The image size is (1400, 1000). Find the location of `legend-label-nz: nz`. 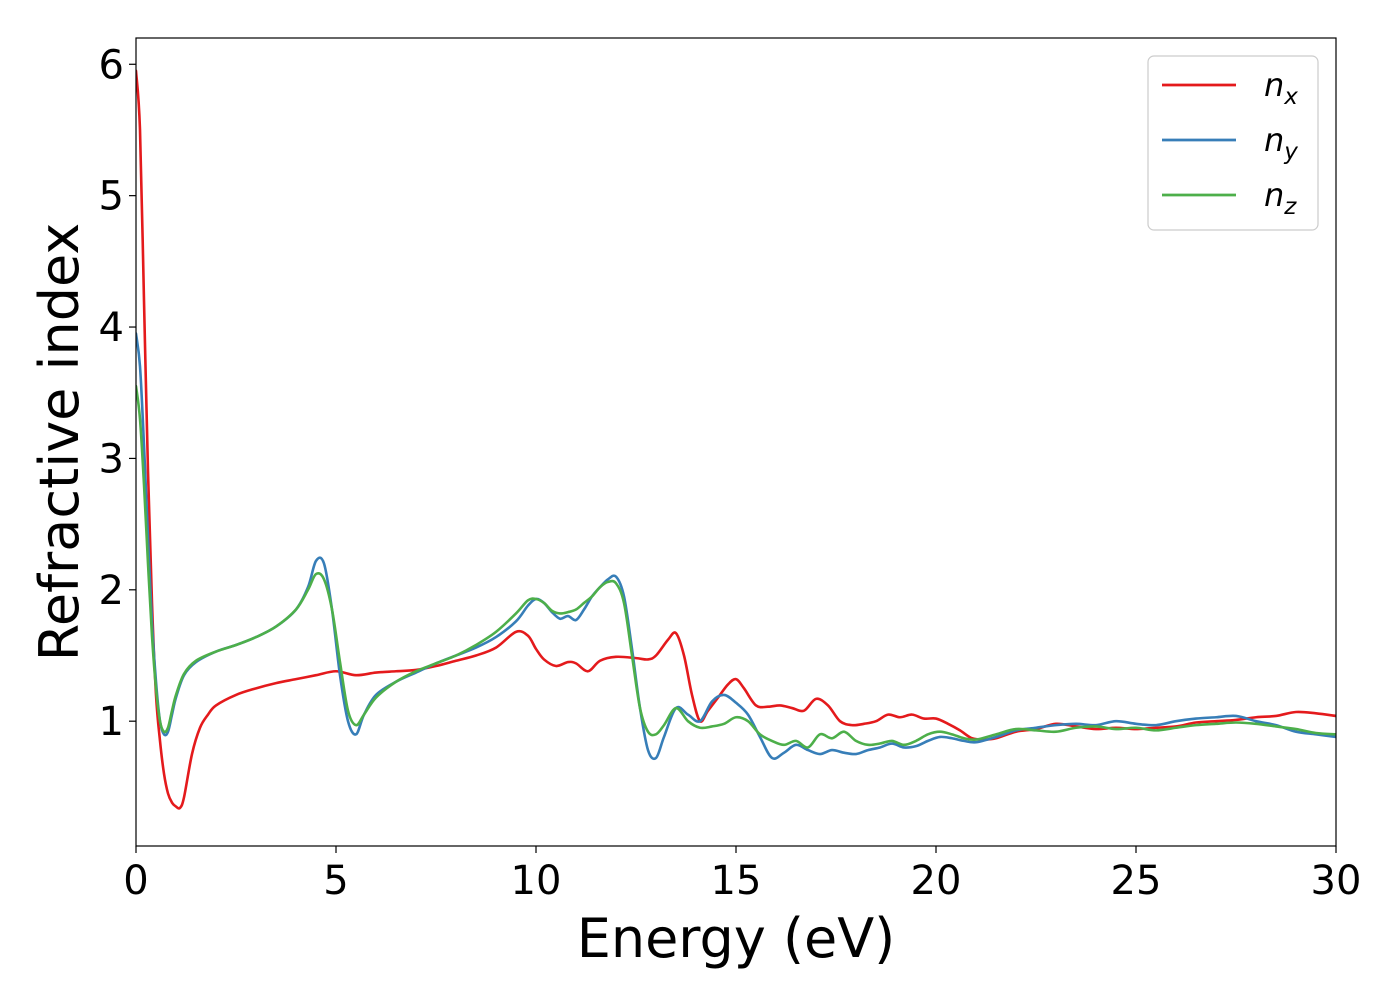

legend-label-nz: nz is located at coordinates (1280, 198).